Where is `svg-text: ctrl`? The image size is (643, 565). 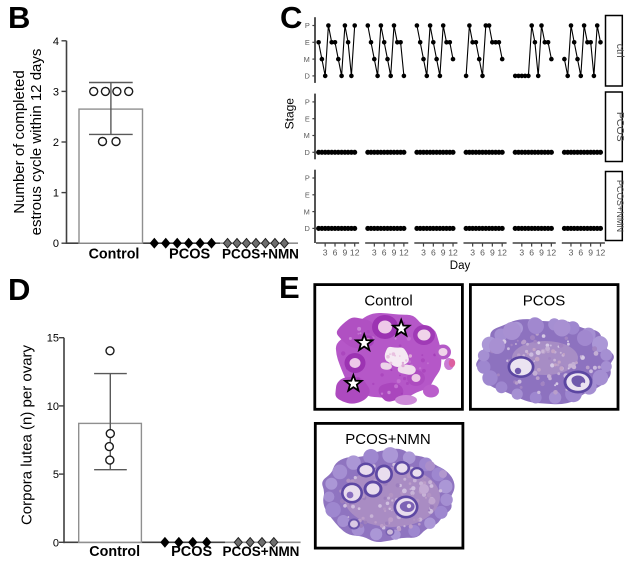
svg-text: ctrl is located at coordinates (620, 51).